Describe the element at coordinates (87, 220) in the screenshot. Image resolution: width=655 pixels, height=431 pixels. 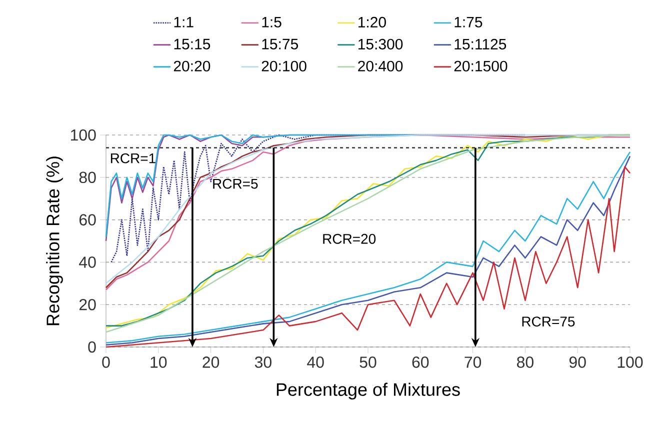
I see `y-tick-label: 60` at that location.